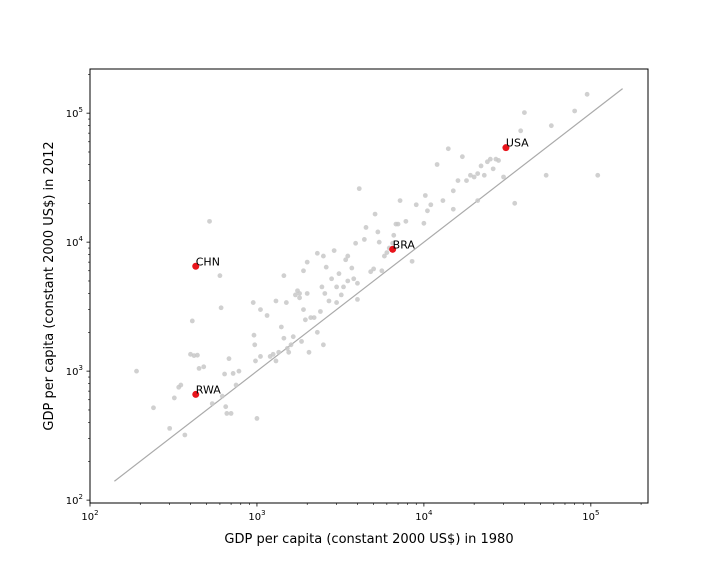 The width and height of the screenshot is (720, 576). I want to click on x-tick-label: 10⁴, so click(424, 516).